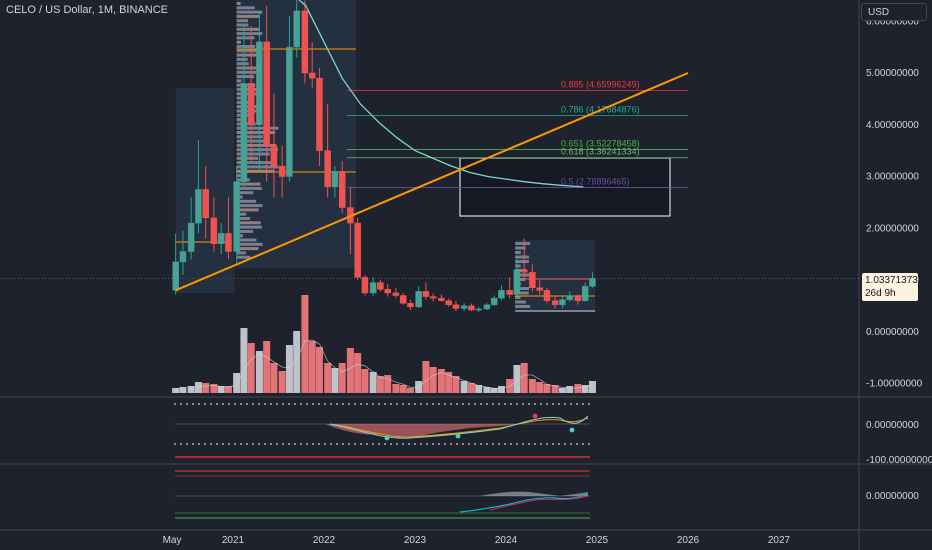 This screenshot has height=550, width=932. Describe the element at coordinates (892, 73) in the screenshot. I see `price-tick-label: 5.00000000` at that location.